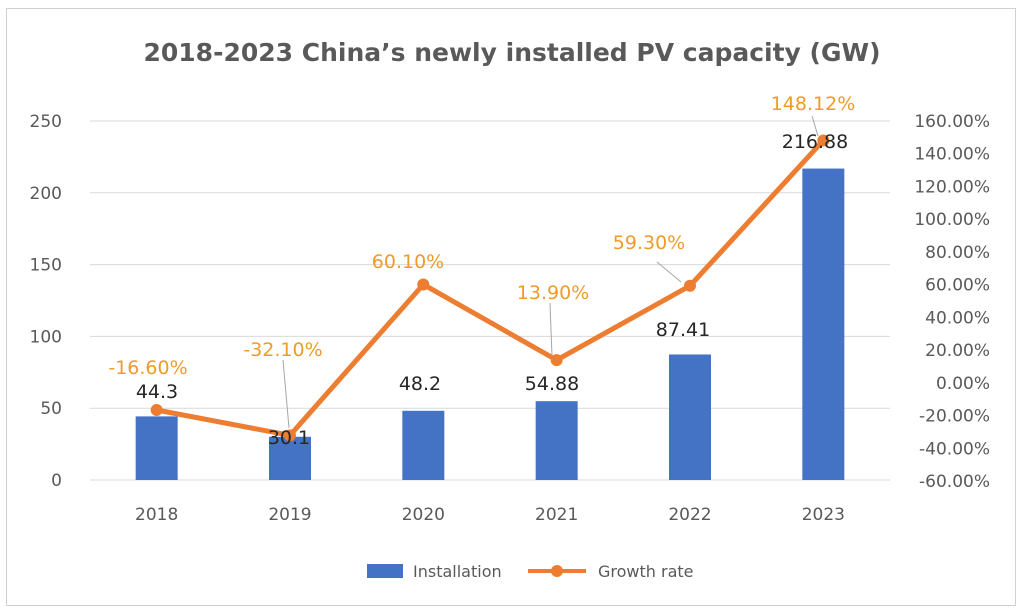  Describe the element at coordinates (952, 122) in the screenshot. I see `y-right-tick-label: 160.00%` at that location.